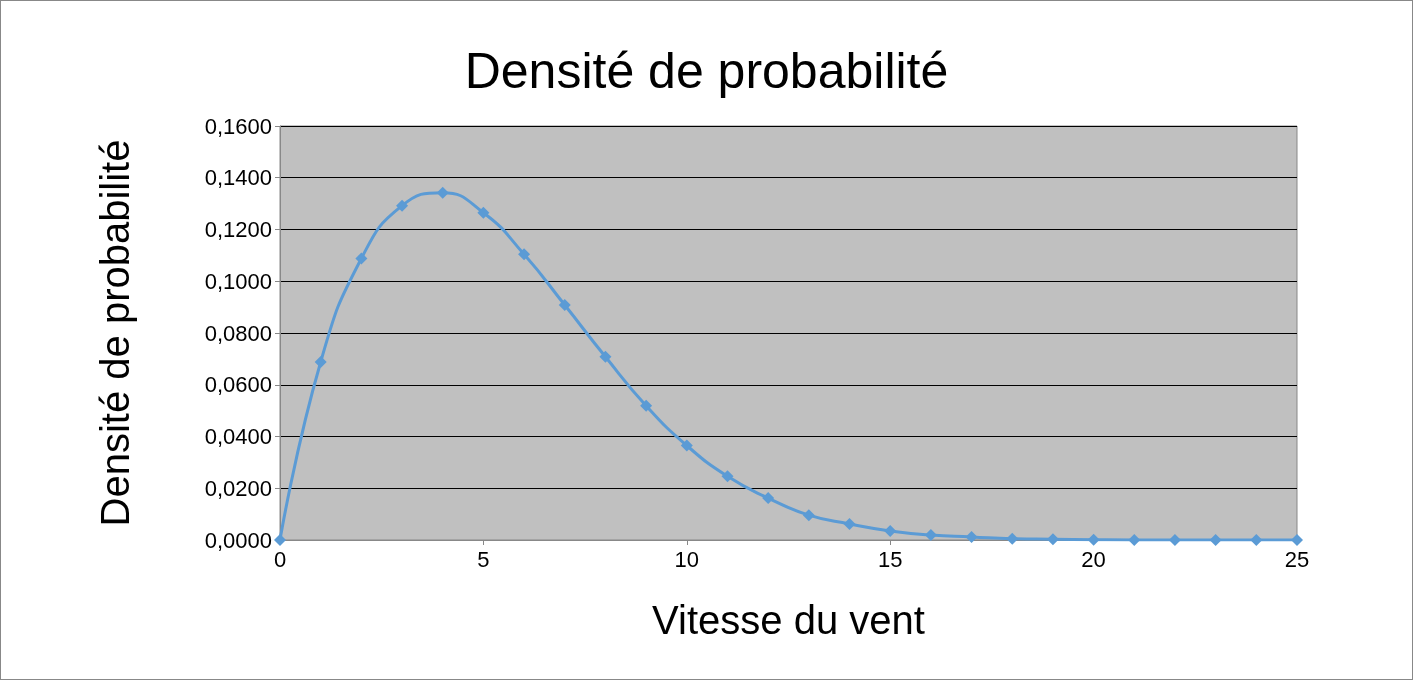 This screenshot has width=1413, height=680. I want to click on y-tick-label: 0,1200, so click(238, 229).